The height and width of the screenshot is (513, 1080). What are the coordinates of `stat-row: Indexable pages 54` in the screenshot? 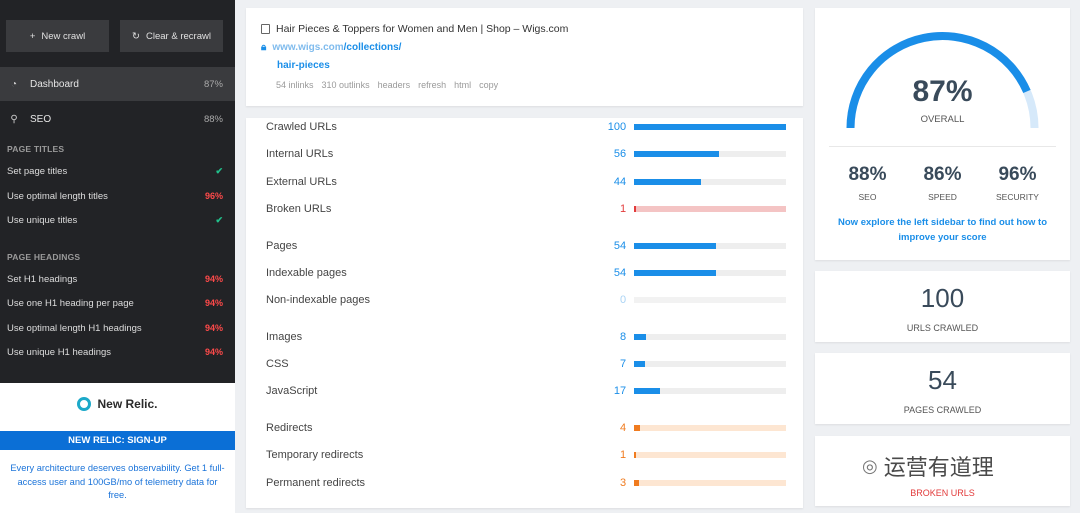 It's located at (526, 273).